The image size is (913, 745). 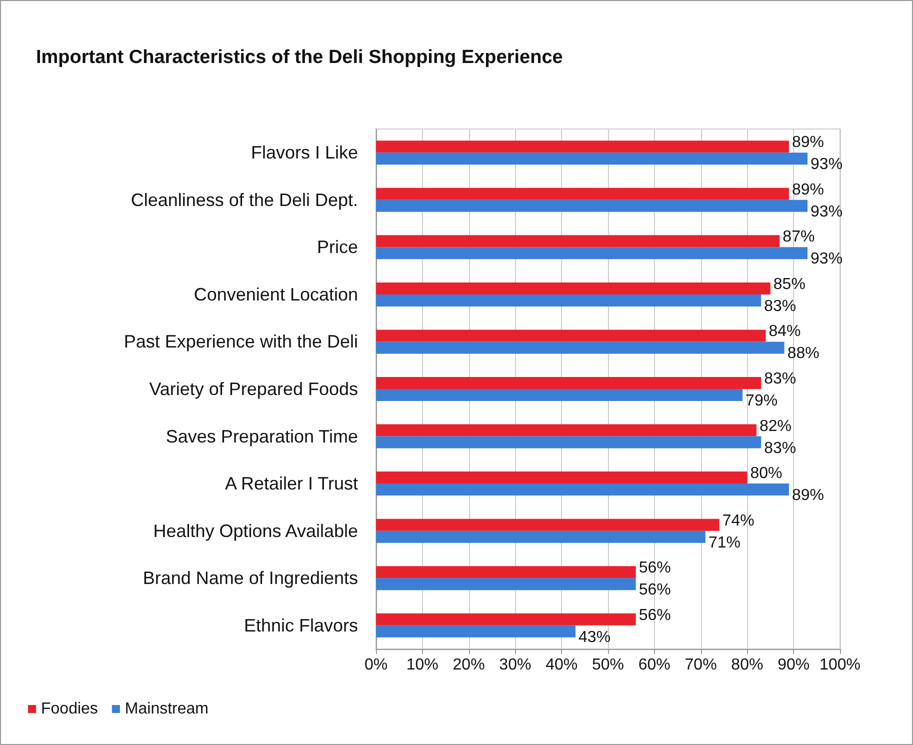 I want to click on legend-label: Mainstream, so click(x=166, y=709).